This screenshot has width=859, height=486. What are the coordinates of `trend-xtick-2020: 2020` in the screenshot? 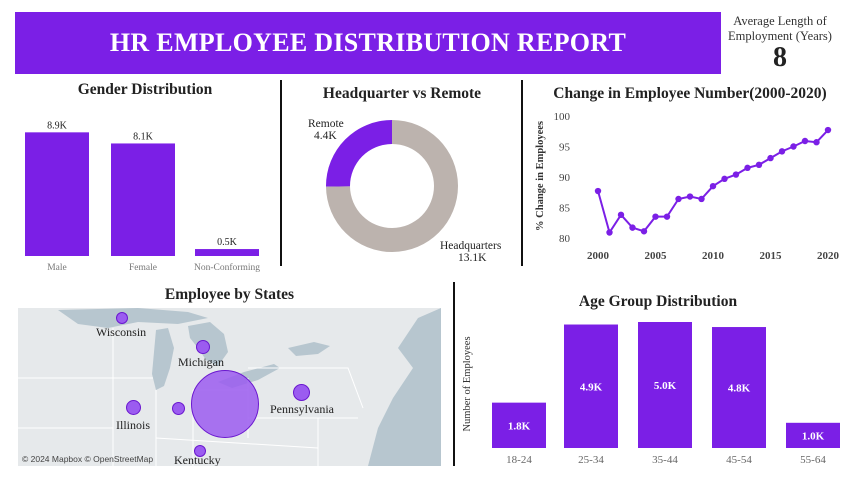 It's located at (828, 256).